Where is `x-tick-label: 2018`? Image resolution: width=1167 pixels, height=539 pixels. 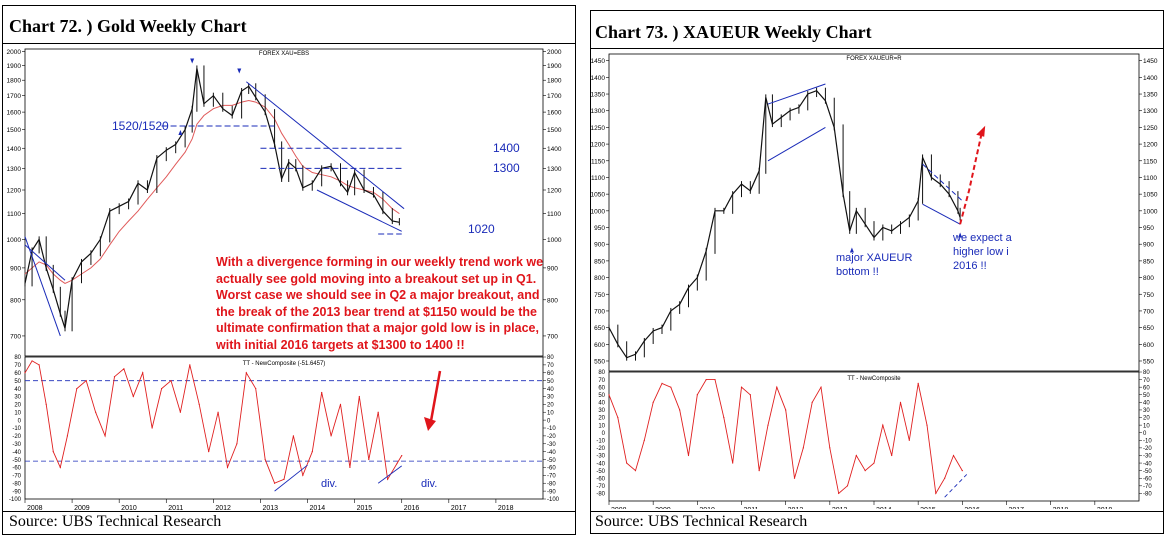 x-tick-label: 2018 is located at coordinates (506, 507).